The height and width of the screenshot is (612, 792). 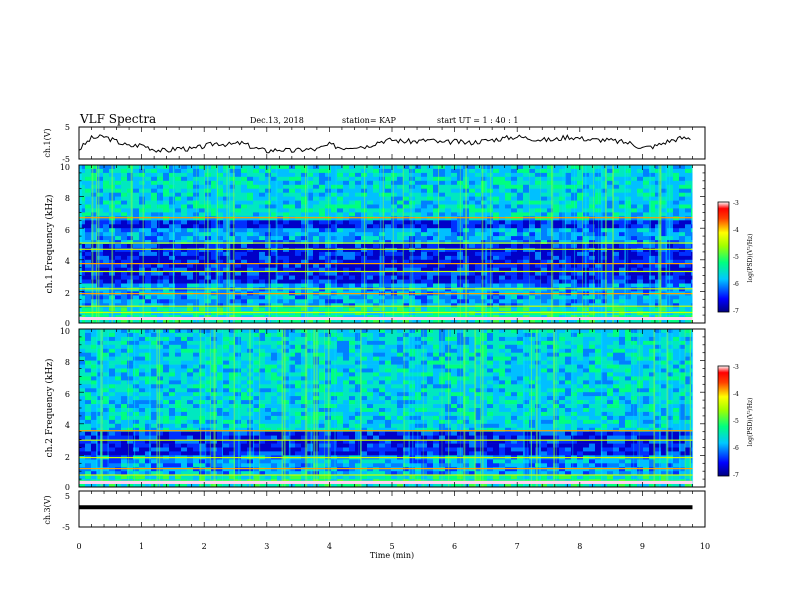 I want to click on ch1-colorbar: -3 -4 -5 -6 -7 log(PSD)(V²/Hz), so click(x=735, y=257).